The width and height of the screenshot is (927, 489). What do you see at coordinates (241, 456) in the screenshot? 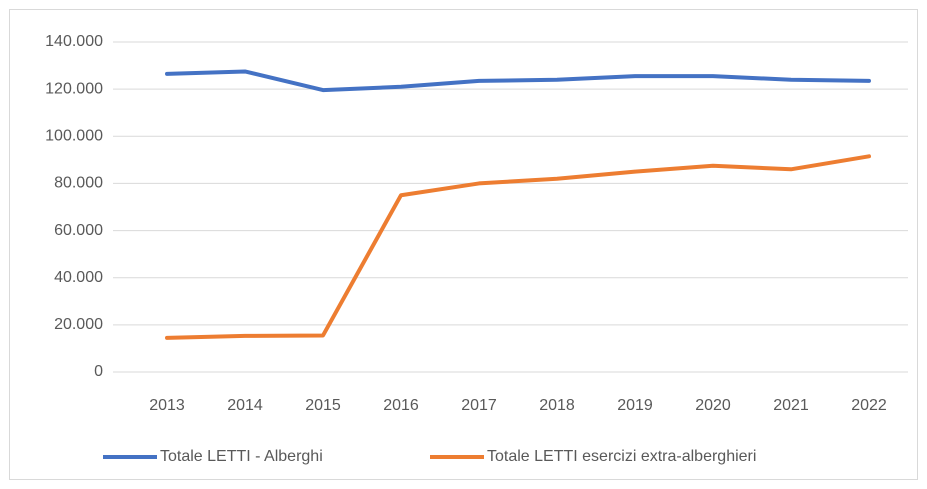
I see `legend-label: Totale LETTI - Alberghi` at bounding box center [241, 456].